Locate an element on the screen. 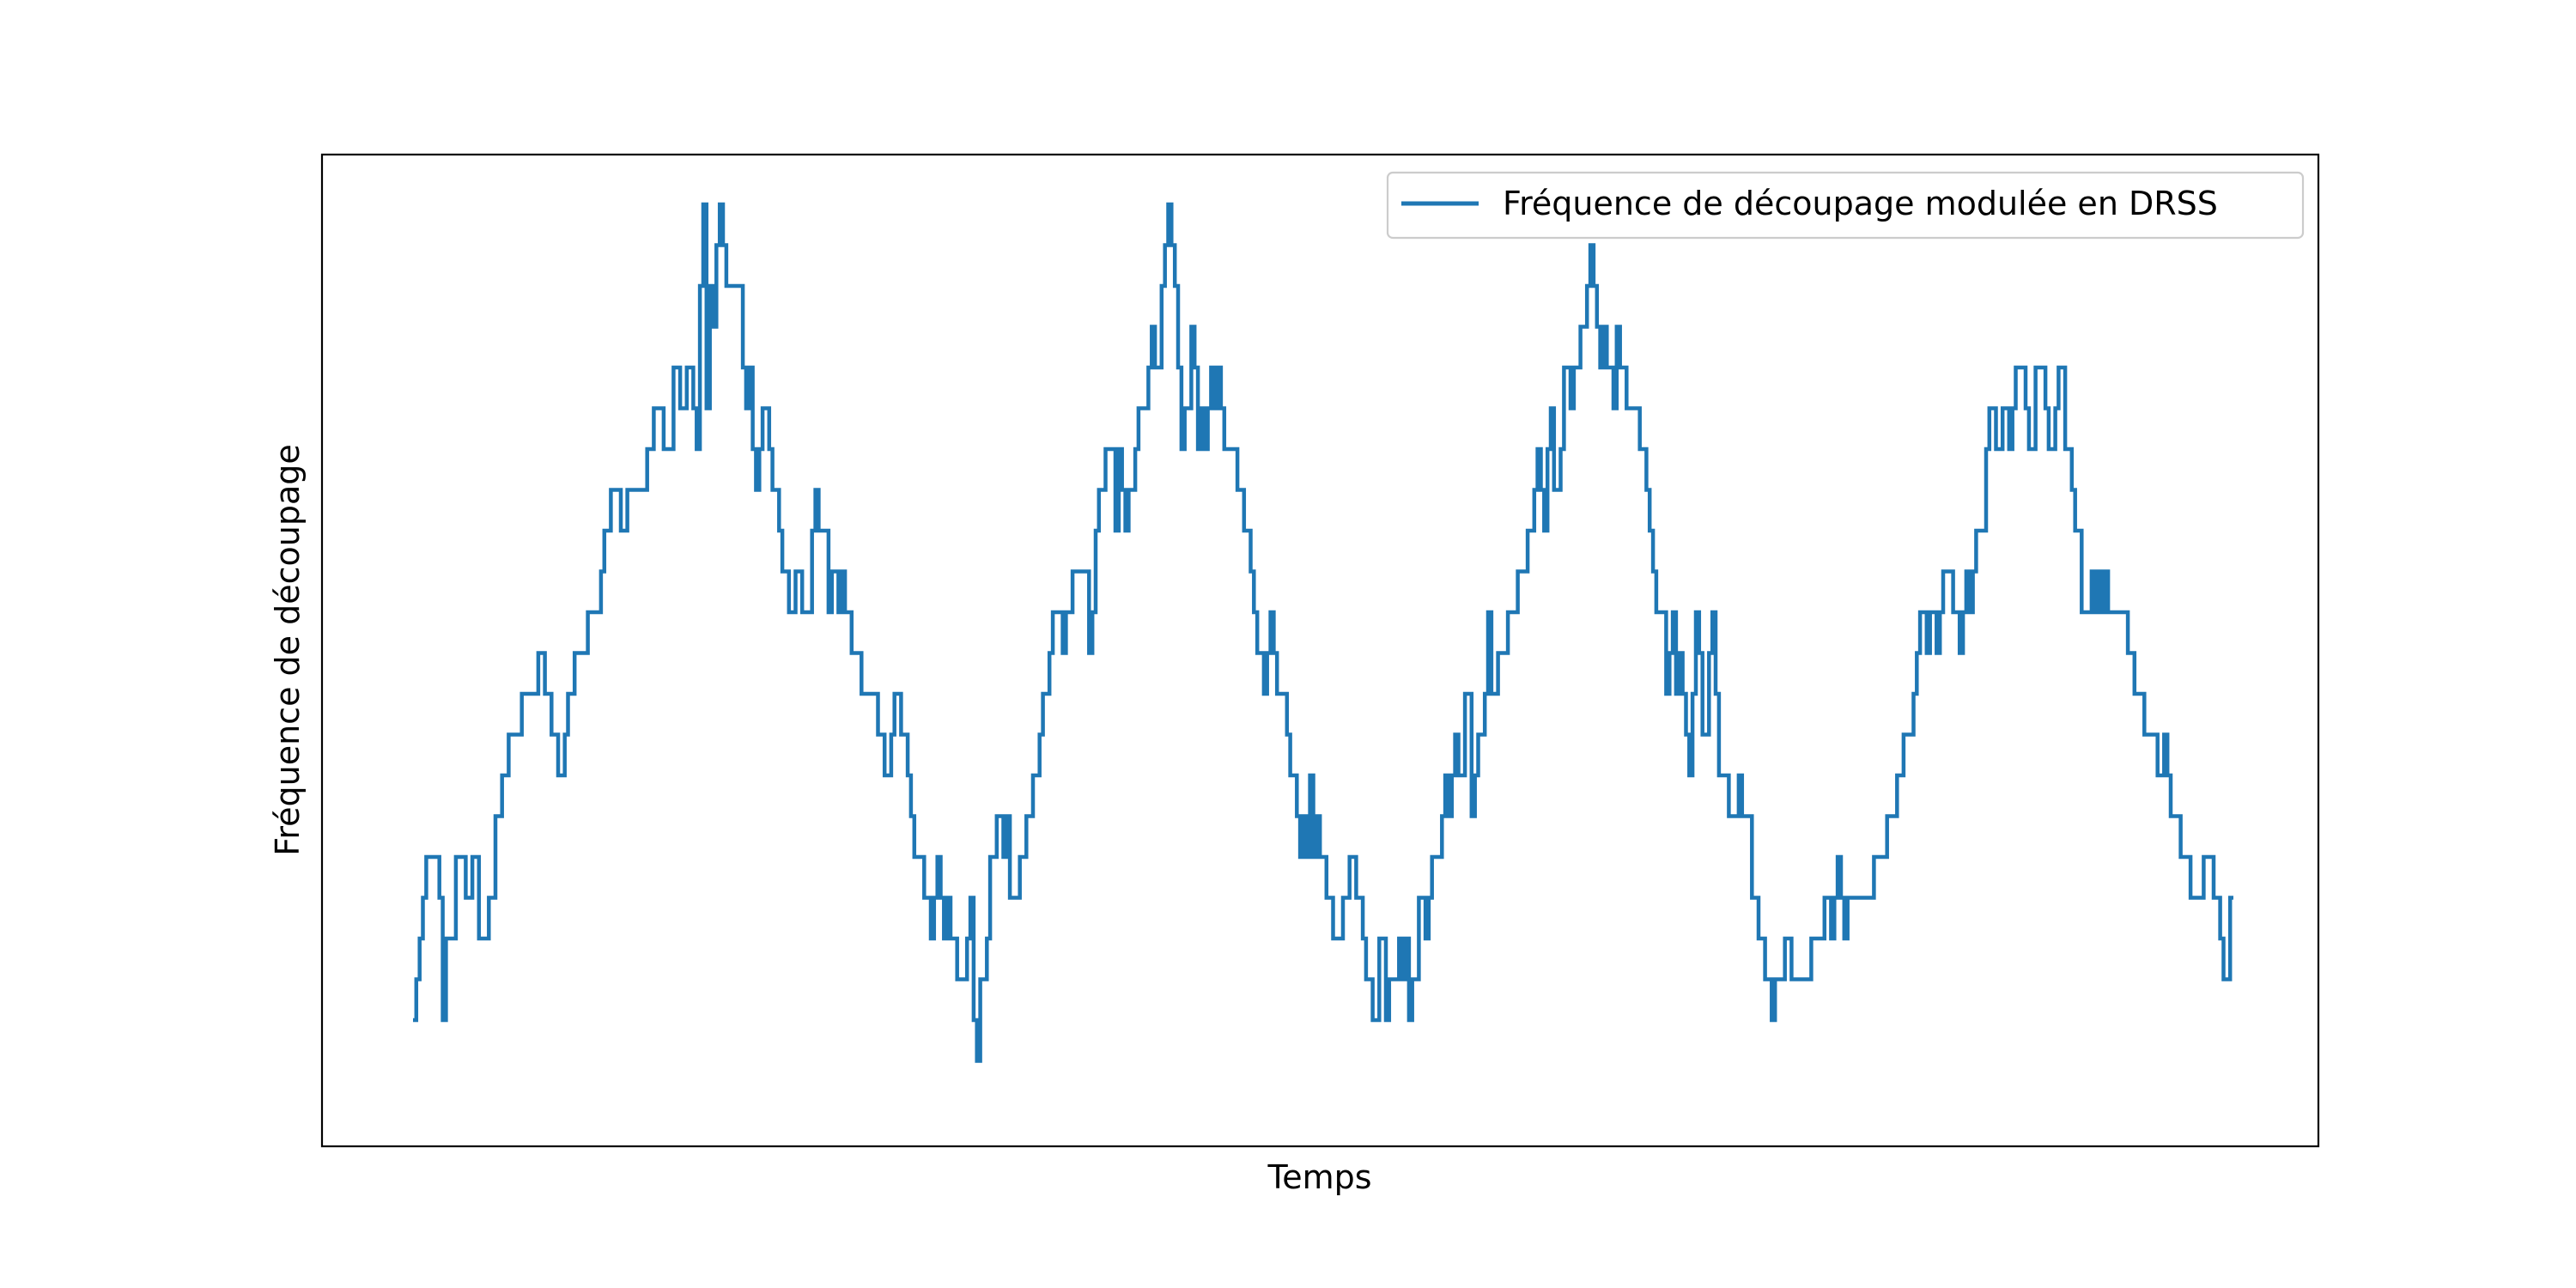  legend-box is located at coordinates (1845, 206).